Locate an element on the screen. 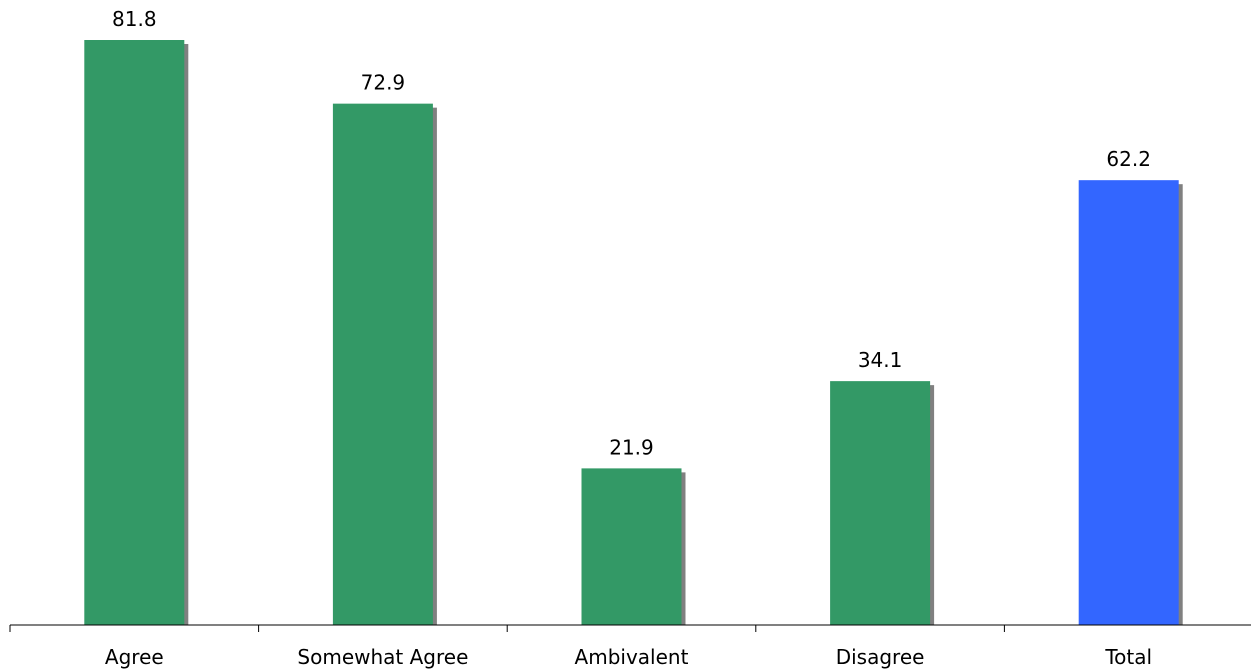 This screenshot has width=1251, height=670. tick-label-somewhat-agree: Somewhat Agree is located at coordinates (382, 657).